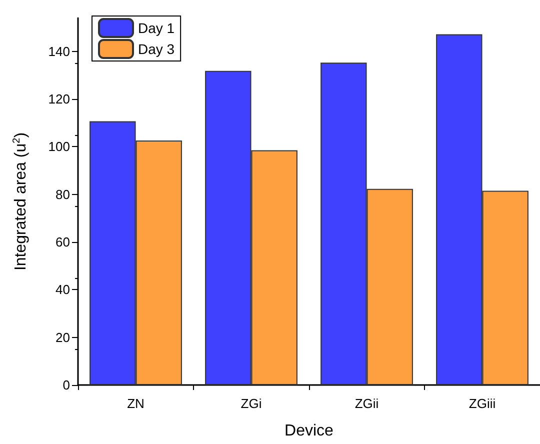 Image resolution: width=540 pixels, height=444 pixels. I want to click on legend-label: Day 3, so click(156, 49).